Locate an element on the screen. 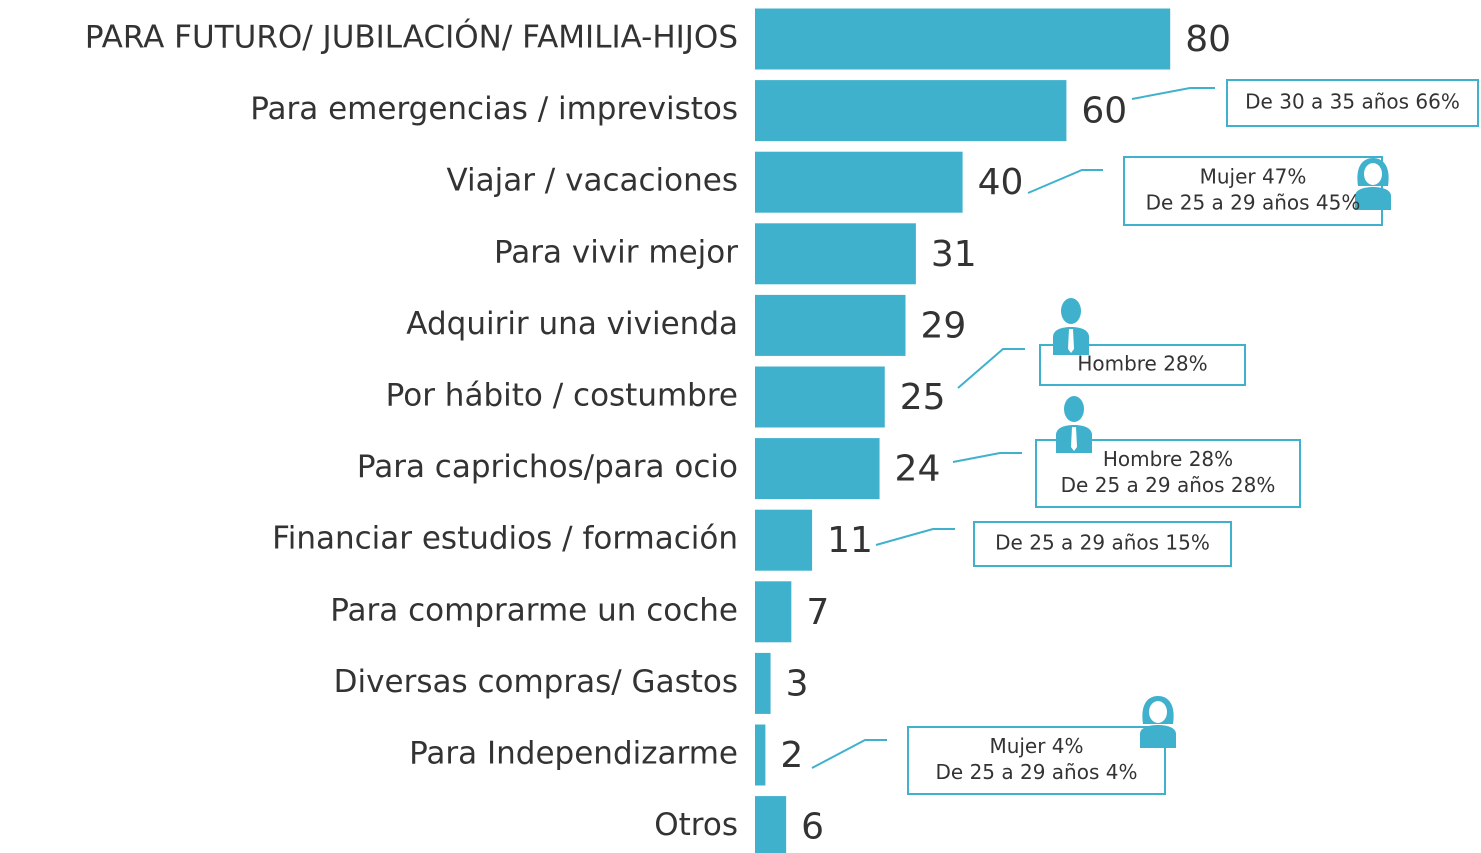 The image size is (1481, 853). annotation-text: Mujer 47% is located at coordinates (1253, 177).